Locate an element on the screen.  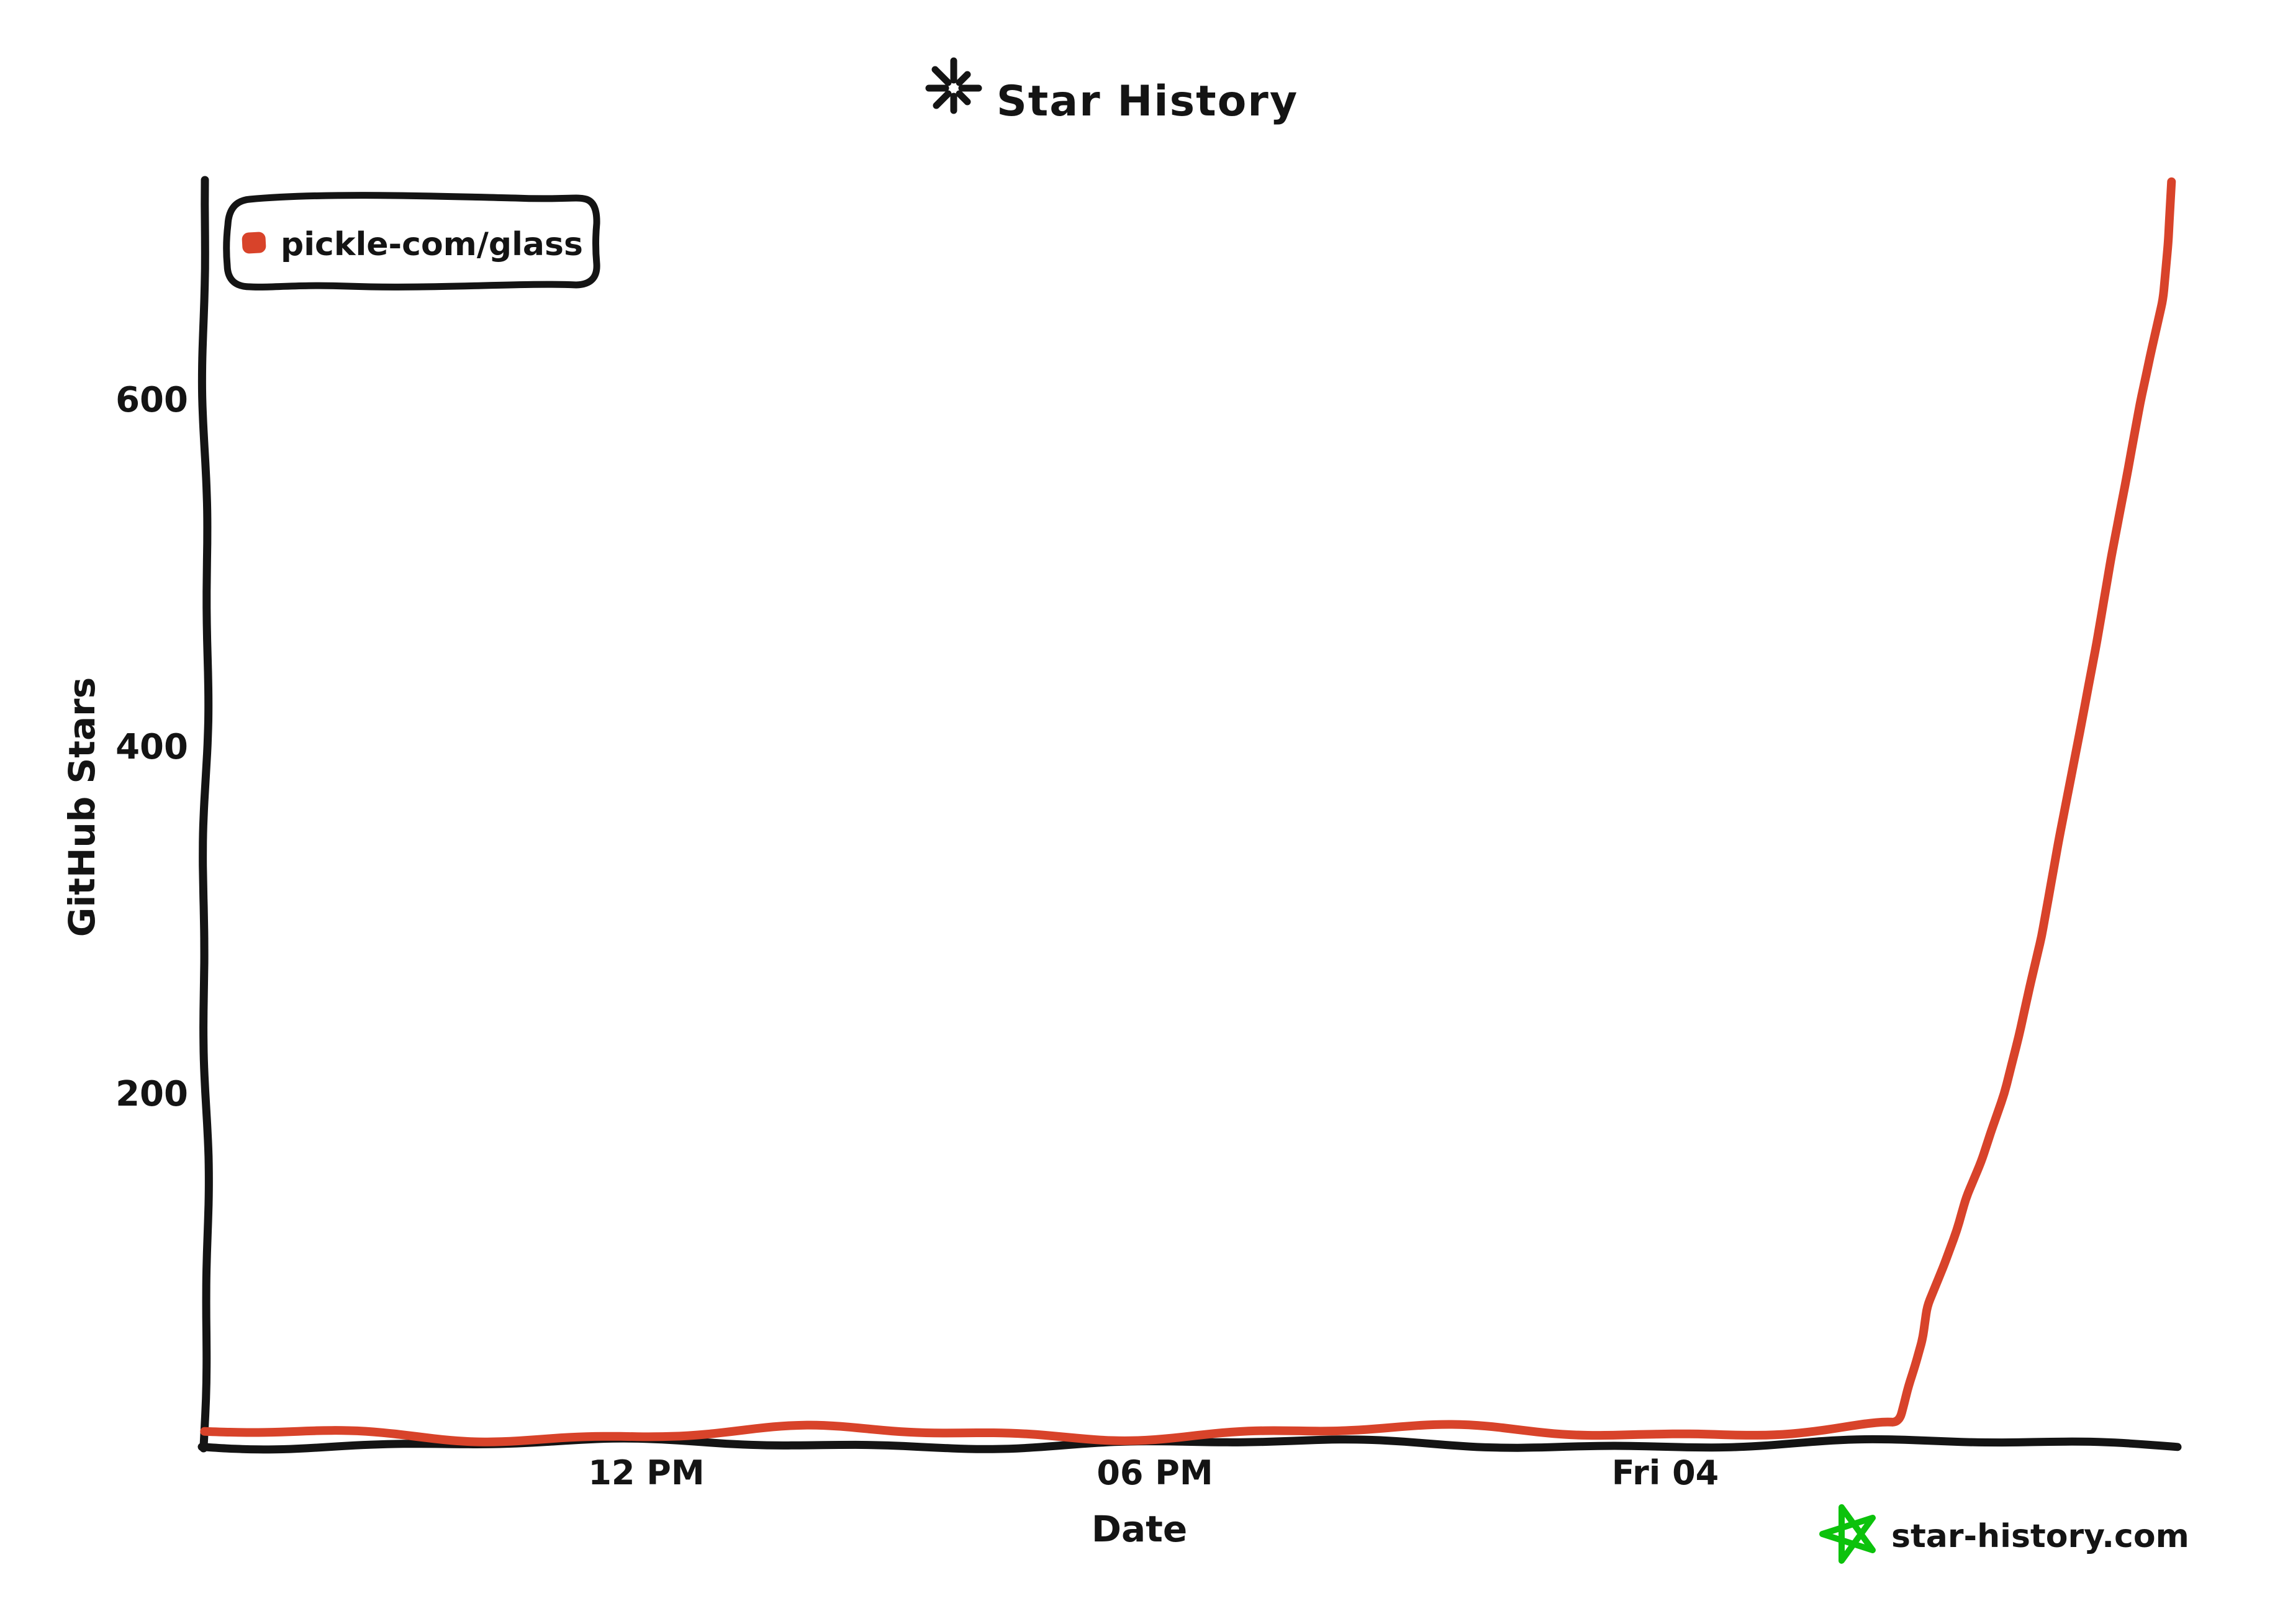
chart-title-group: Star History is located at coordinates (1111, 91).